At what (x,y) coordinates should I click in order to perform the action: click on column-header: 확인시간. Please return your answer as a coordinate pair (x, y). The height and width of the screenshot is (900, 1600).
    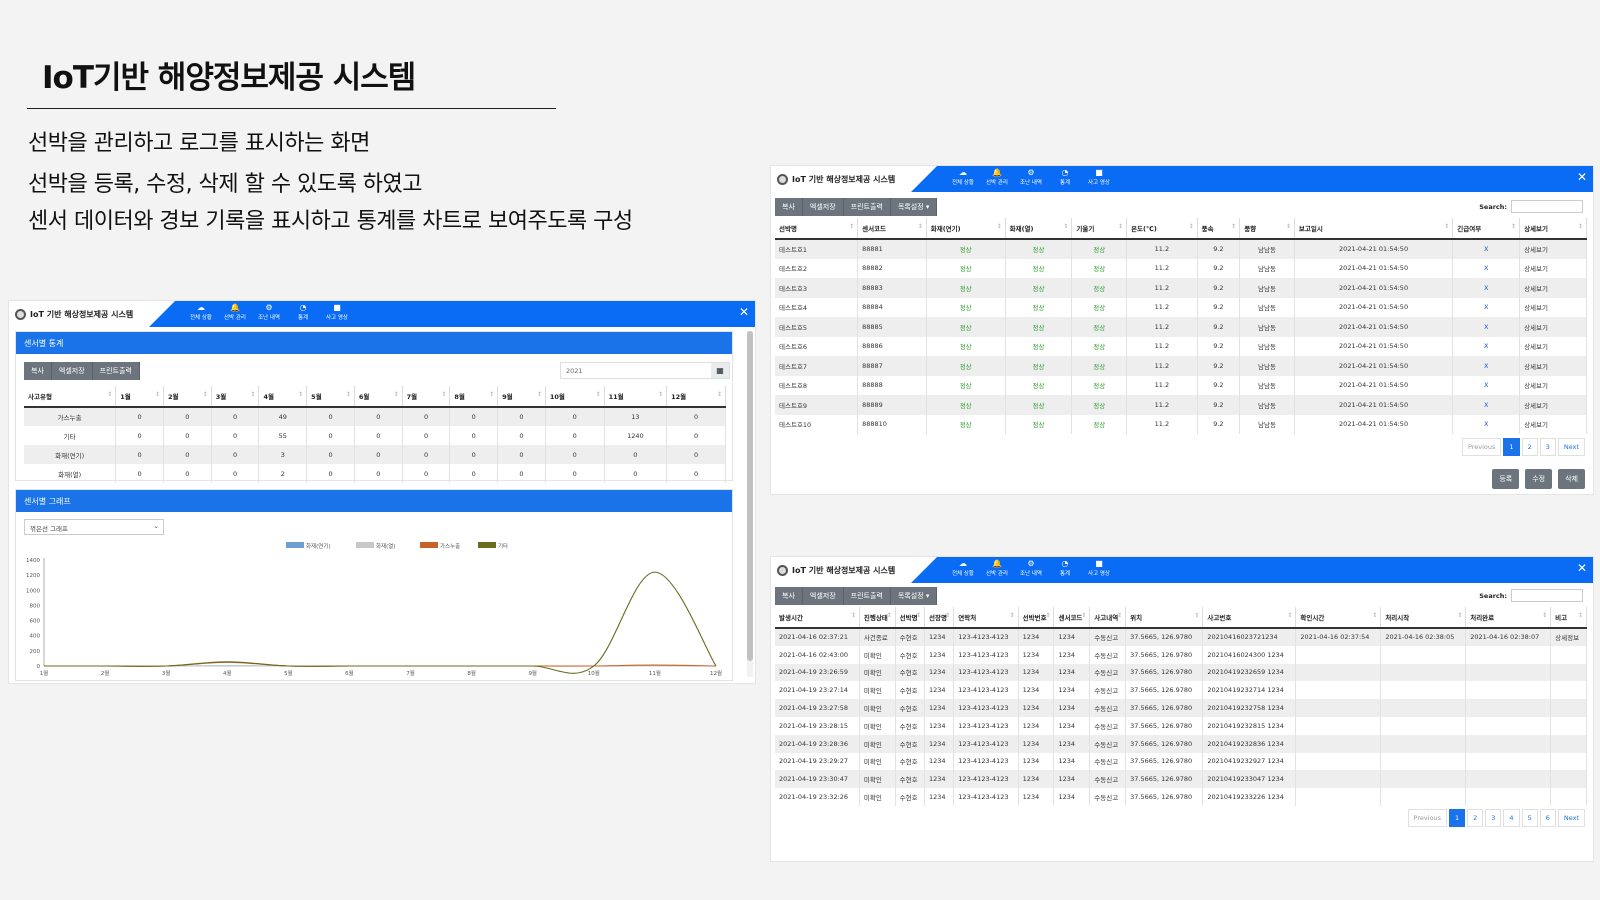
    Looking at the image, I should click on (1338, 618).